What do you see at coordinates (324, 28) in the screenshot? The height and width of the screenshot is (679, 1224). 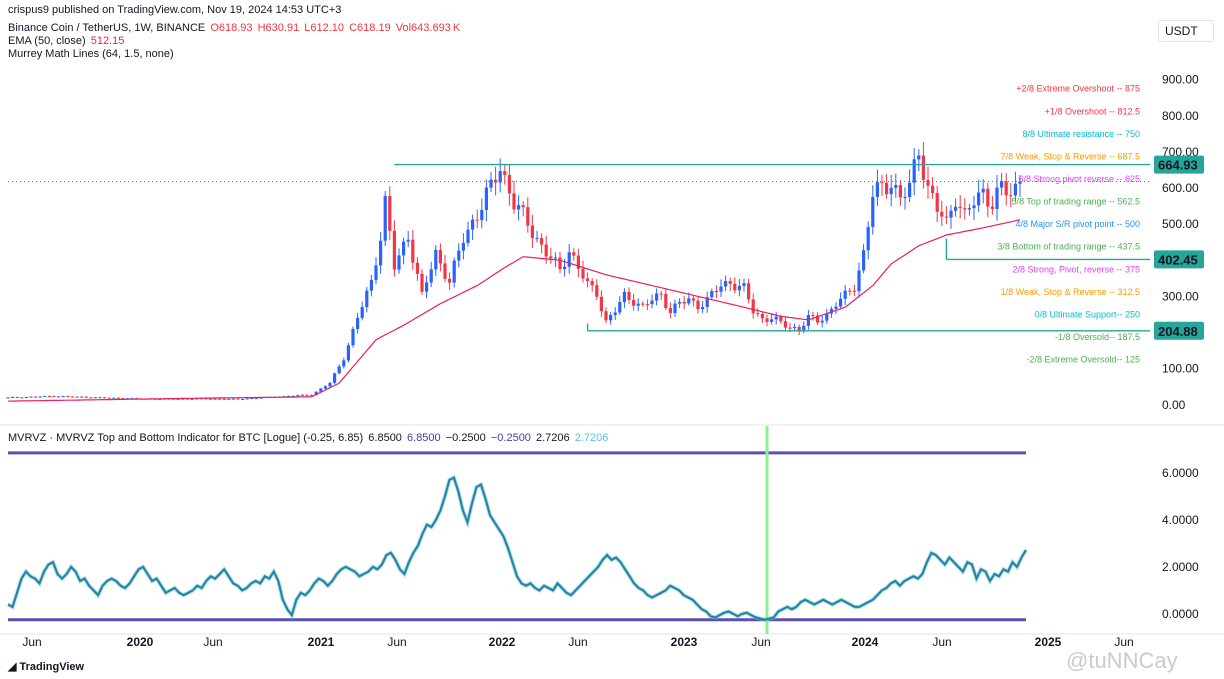 I see `low-value: L612.10` at bounding box center [324, 28].